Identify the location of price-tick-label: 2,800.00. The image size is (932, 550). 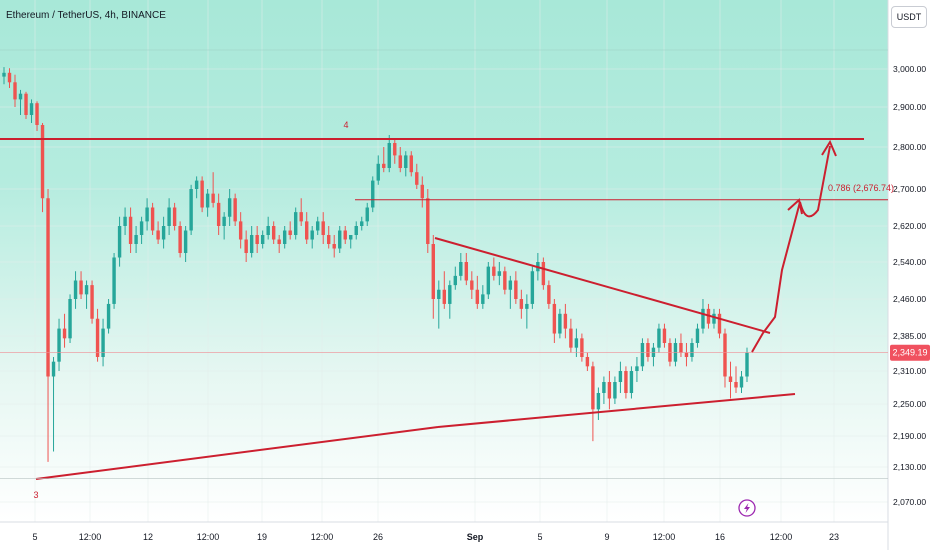
(909, 147).